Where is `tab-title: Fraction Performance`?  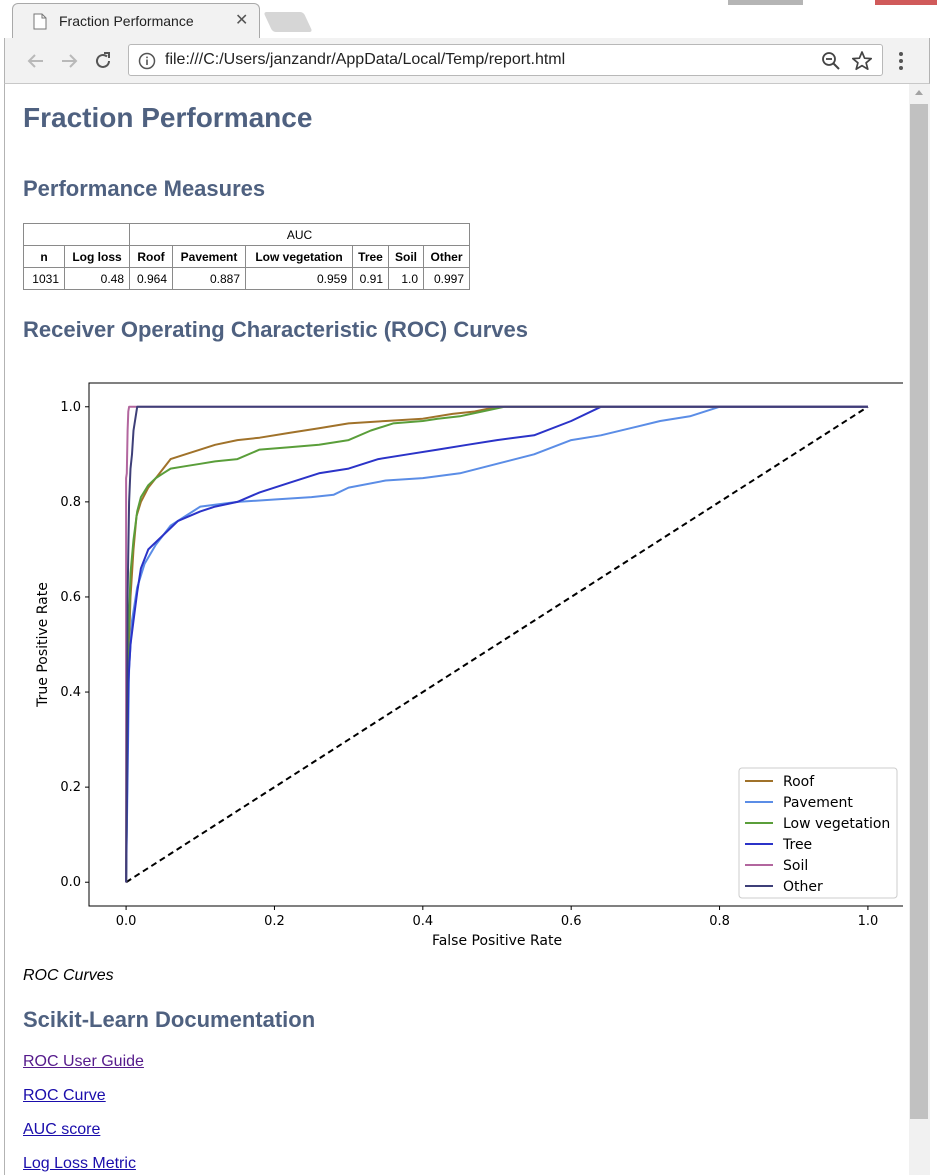
tab-title: Fraction Performance is located at coordinates (126, 21).